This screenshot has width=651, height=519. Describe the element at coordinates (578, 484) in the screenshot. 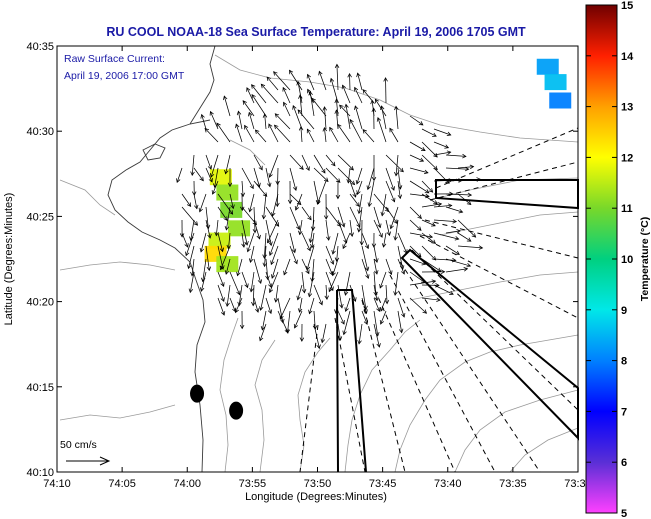

I see `x-tick-label: 73:30` at that location.